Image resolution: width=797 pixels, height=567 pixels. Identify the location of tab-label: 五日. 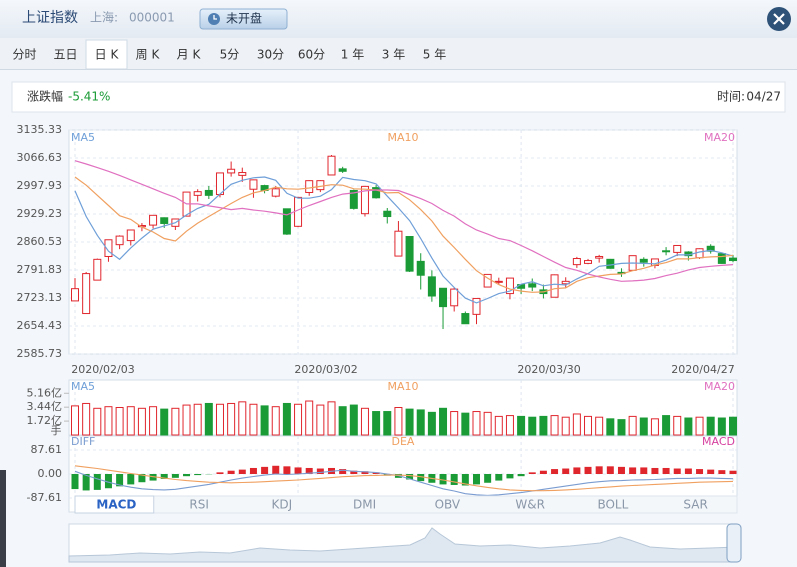
(65, 55).